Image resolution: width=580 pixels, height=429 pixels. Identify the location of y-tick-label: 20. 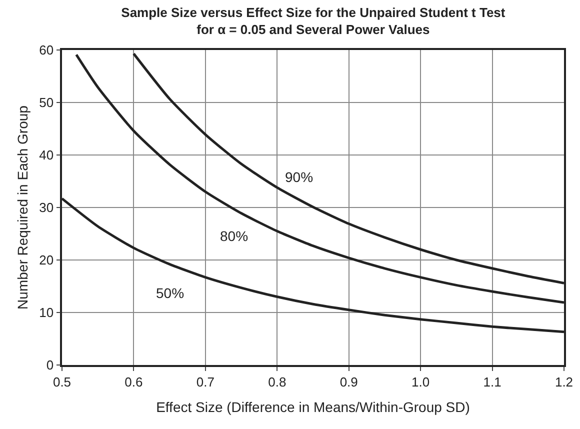
(46, 260).